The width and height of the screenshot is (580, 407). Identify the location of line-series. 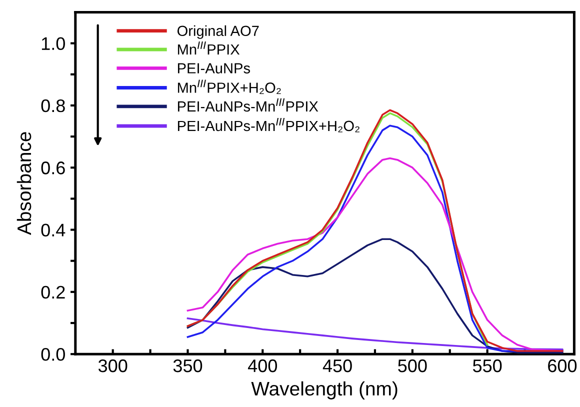
(375, 333).